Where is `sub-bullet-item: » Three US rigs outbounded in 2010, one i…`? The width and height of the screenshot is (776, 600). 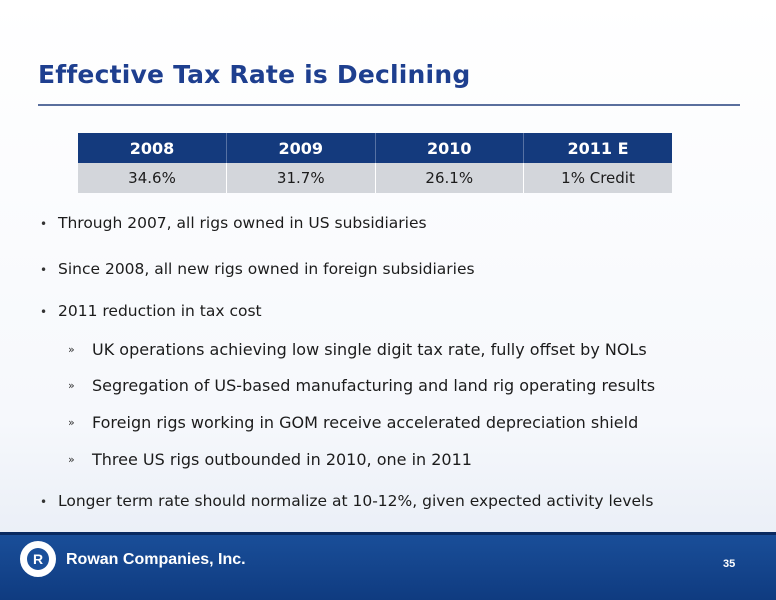 sub-bullet-item: » Three US rigs outbounded in 2010, one i… is located at coordinates (270, 459).